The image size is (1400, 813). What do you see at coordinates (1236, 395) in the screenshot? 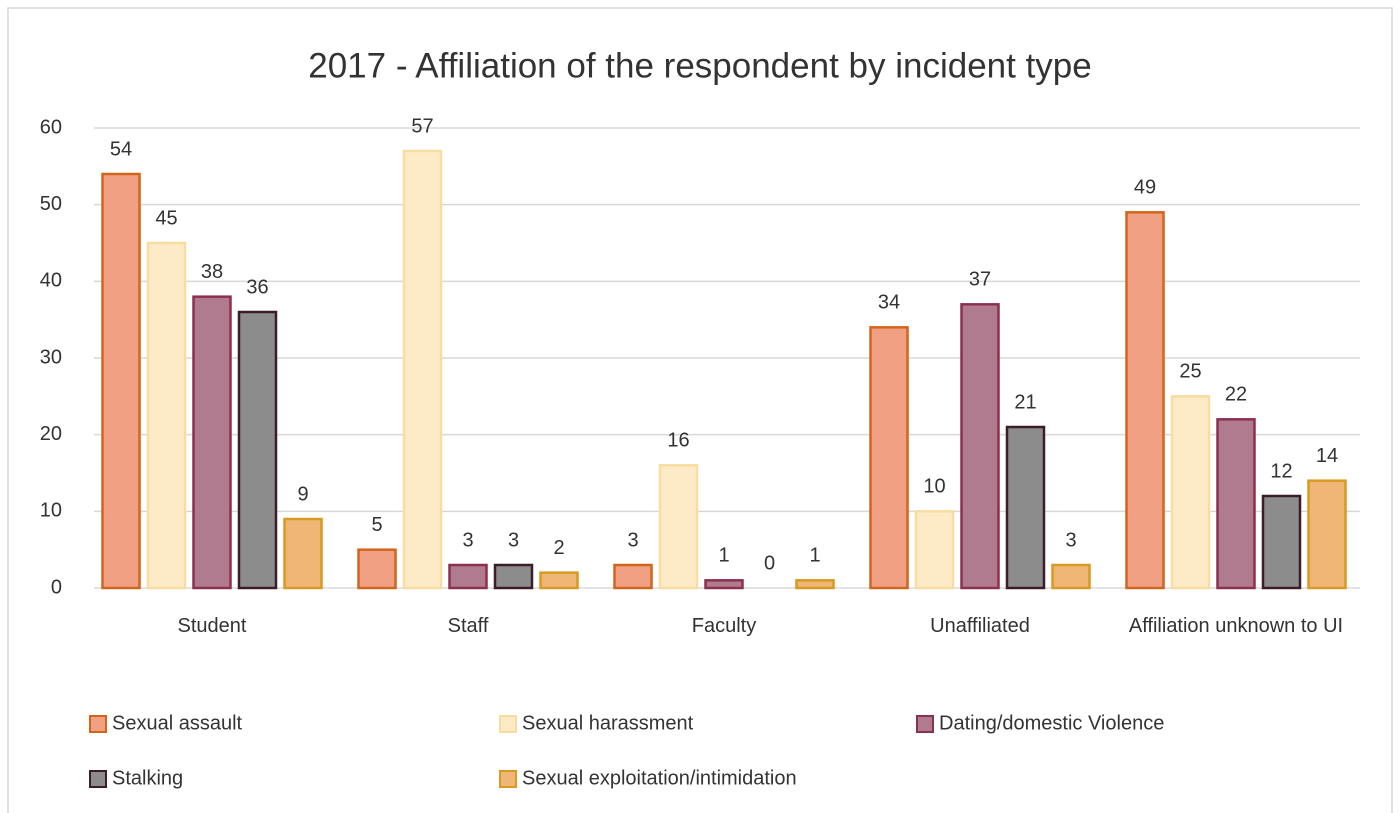
I see `data-label: 22` at bounding box center [1236, 395].